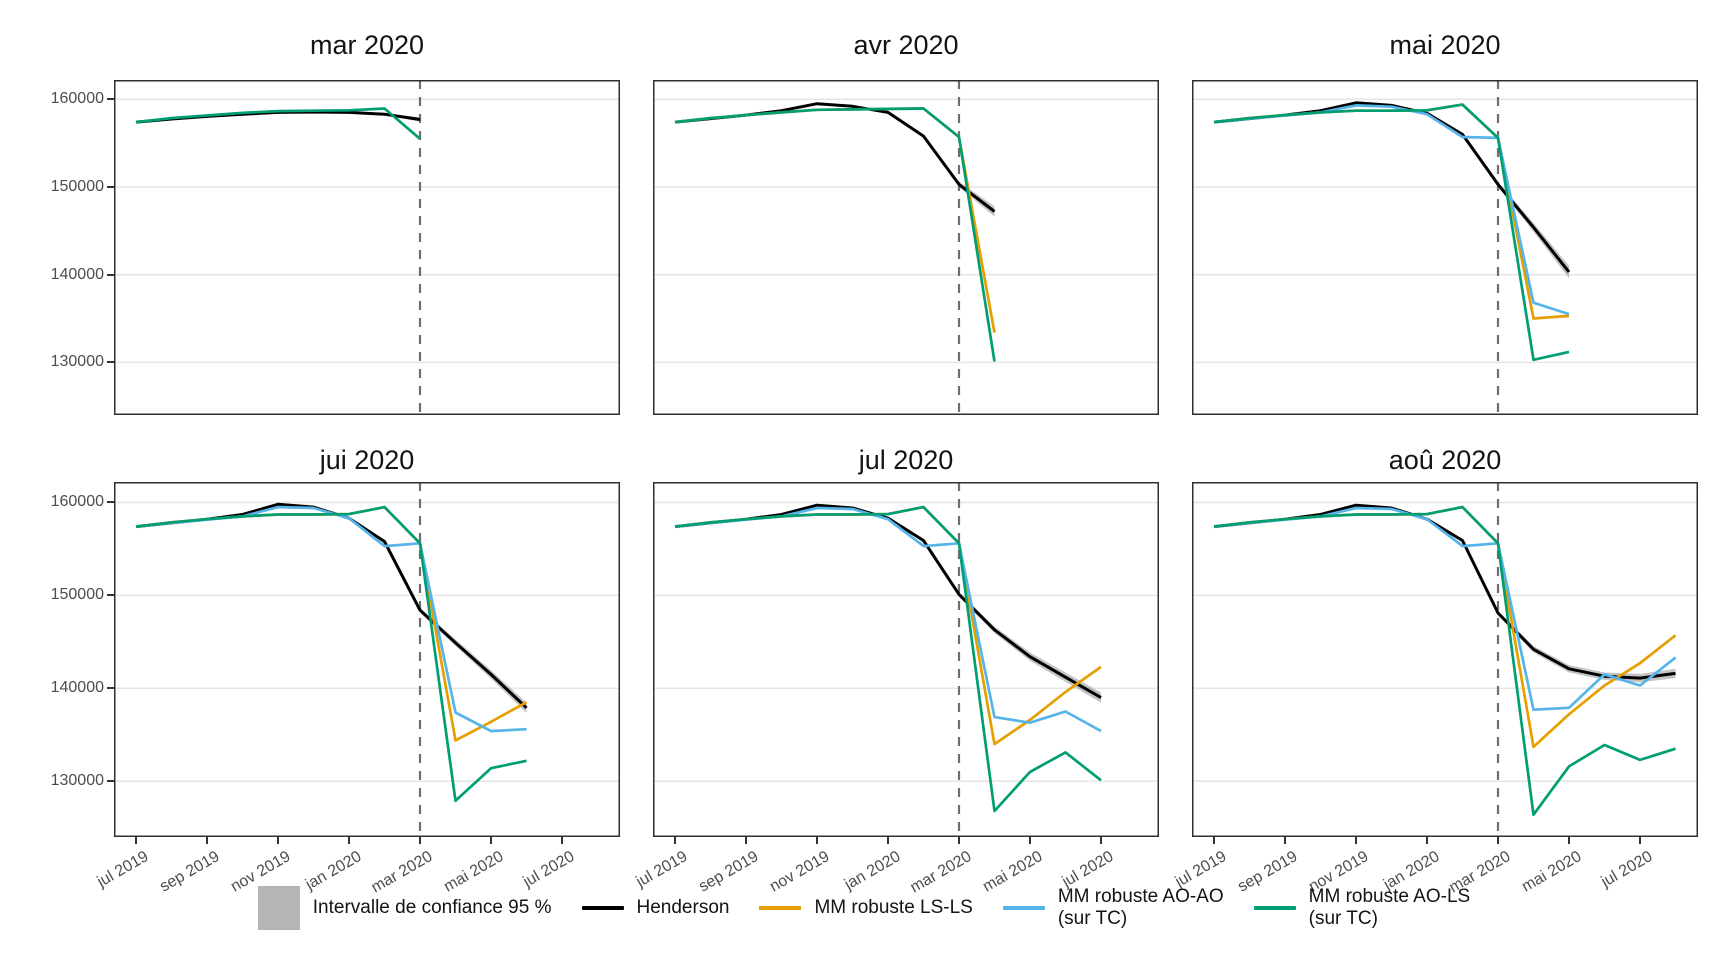 This screenshot has width=1728, height=960. I want to click on legend-item-henderson: Henderson, so click(655, 908).